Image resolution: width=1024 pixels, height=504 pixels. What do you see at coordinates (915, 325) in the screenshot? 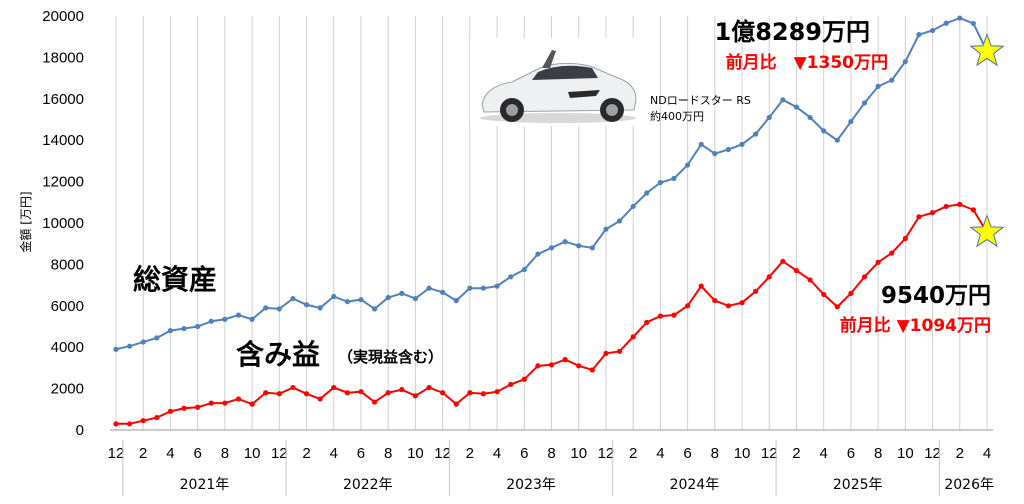
I see `gain-monthly-change: 前月比 ▼1094万円` at bounding box center [915, 325].